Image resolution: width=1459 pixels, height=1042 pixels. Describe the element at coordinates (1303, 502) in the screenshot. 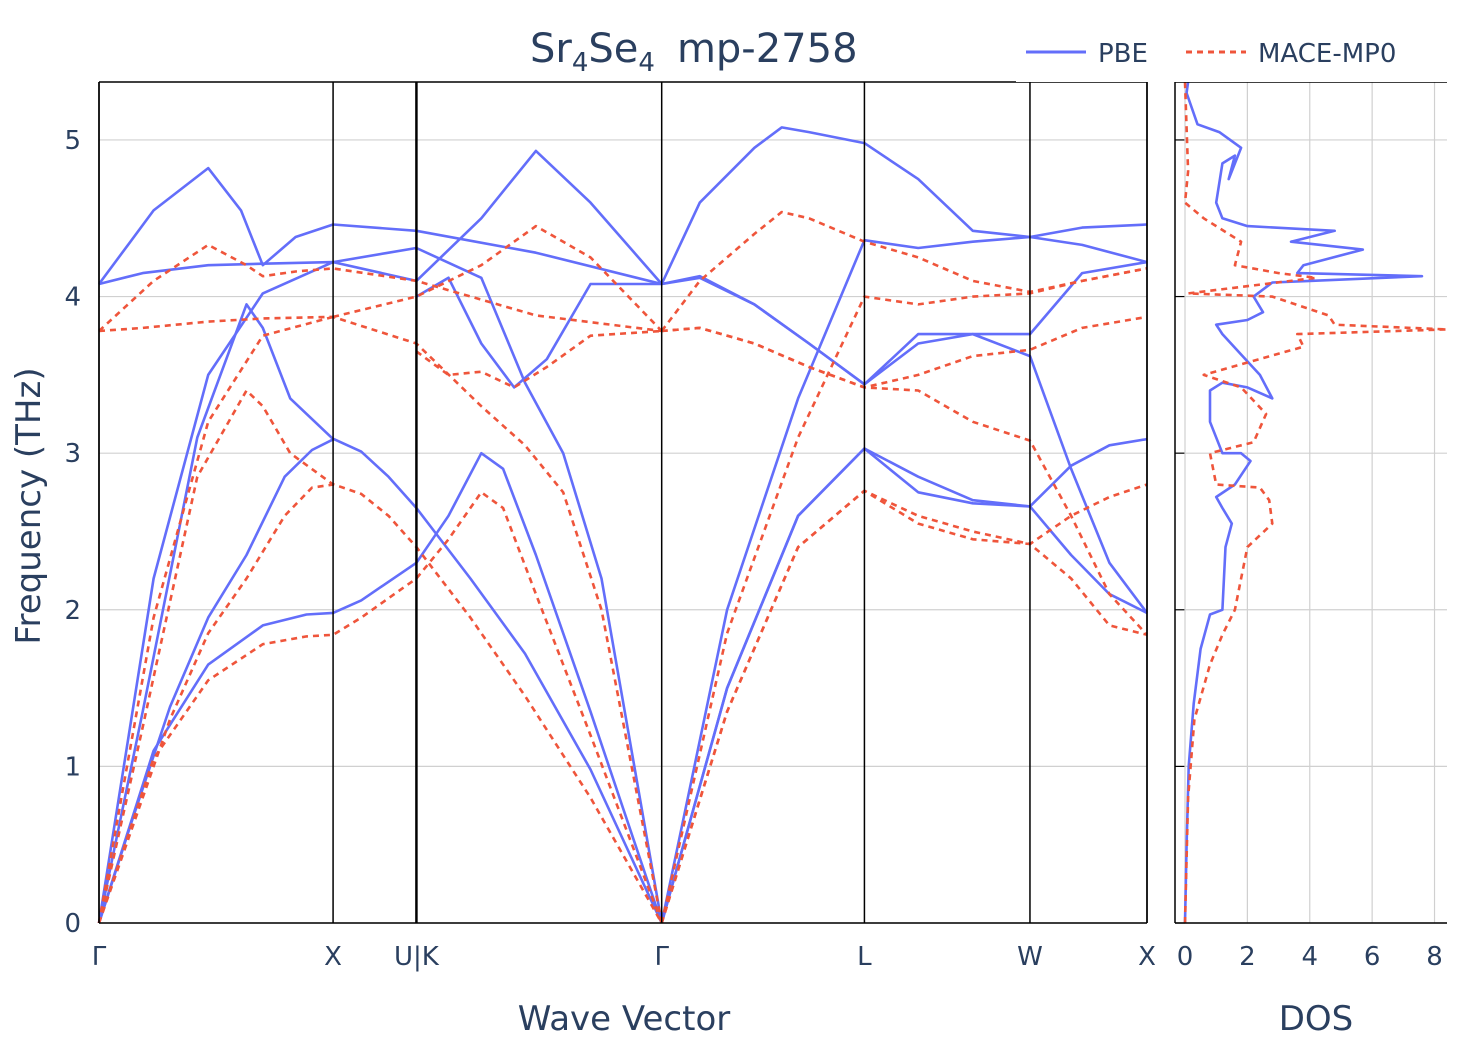

I see `pbe-dos-line` at that location.